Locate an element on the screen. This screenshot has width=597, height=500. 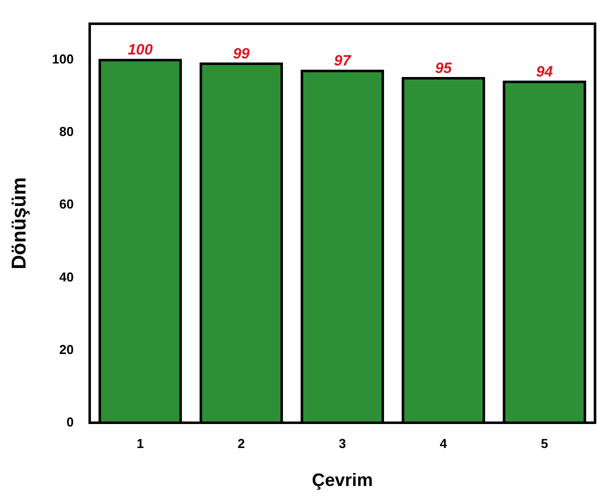
y-tick-label: 40 is located at coordinates (66, 276).